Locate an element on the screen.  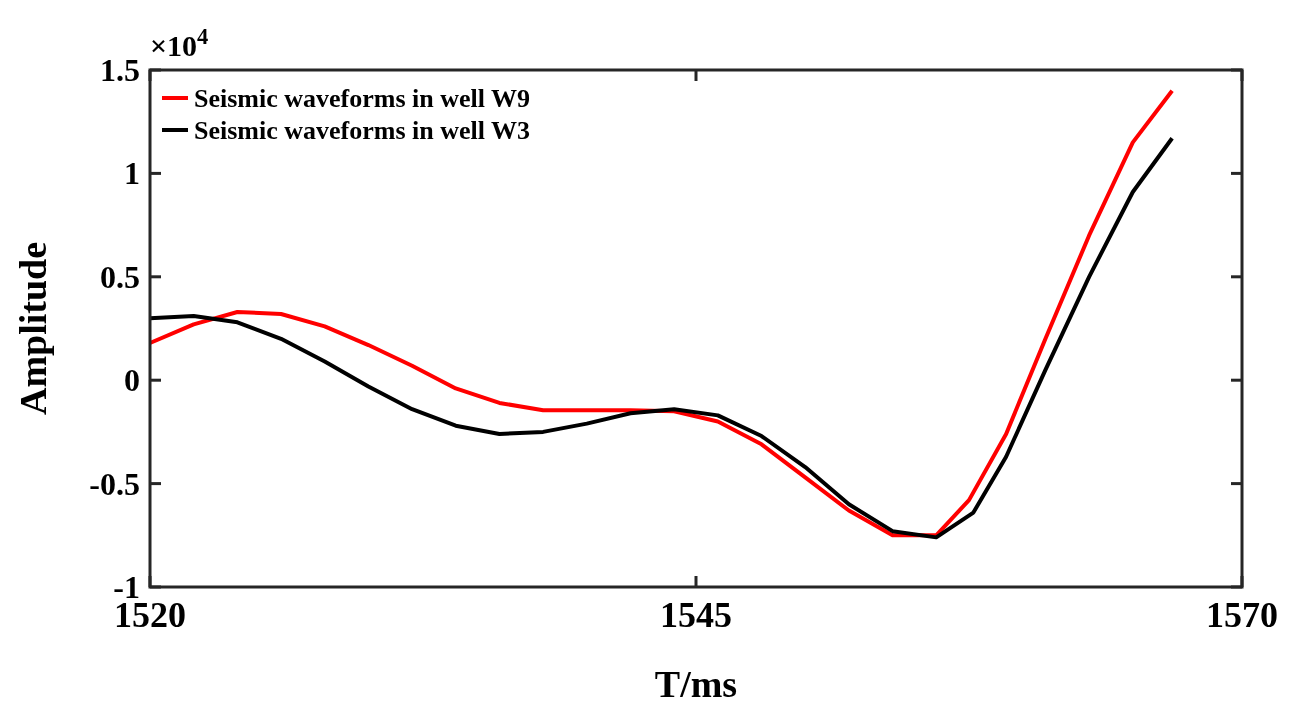
x-axis-title: T/ms is located at coordinates (696, 684).